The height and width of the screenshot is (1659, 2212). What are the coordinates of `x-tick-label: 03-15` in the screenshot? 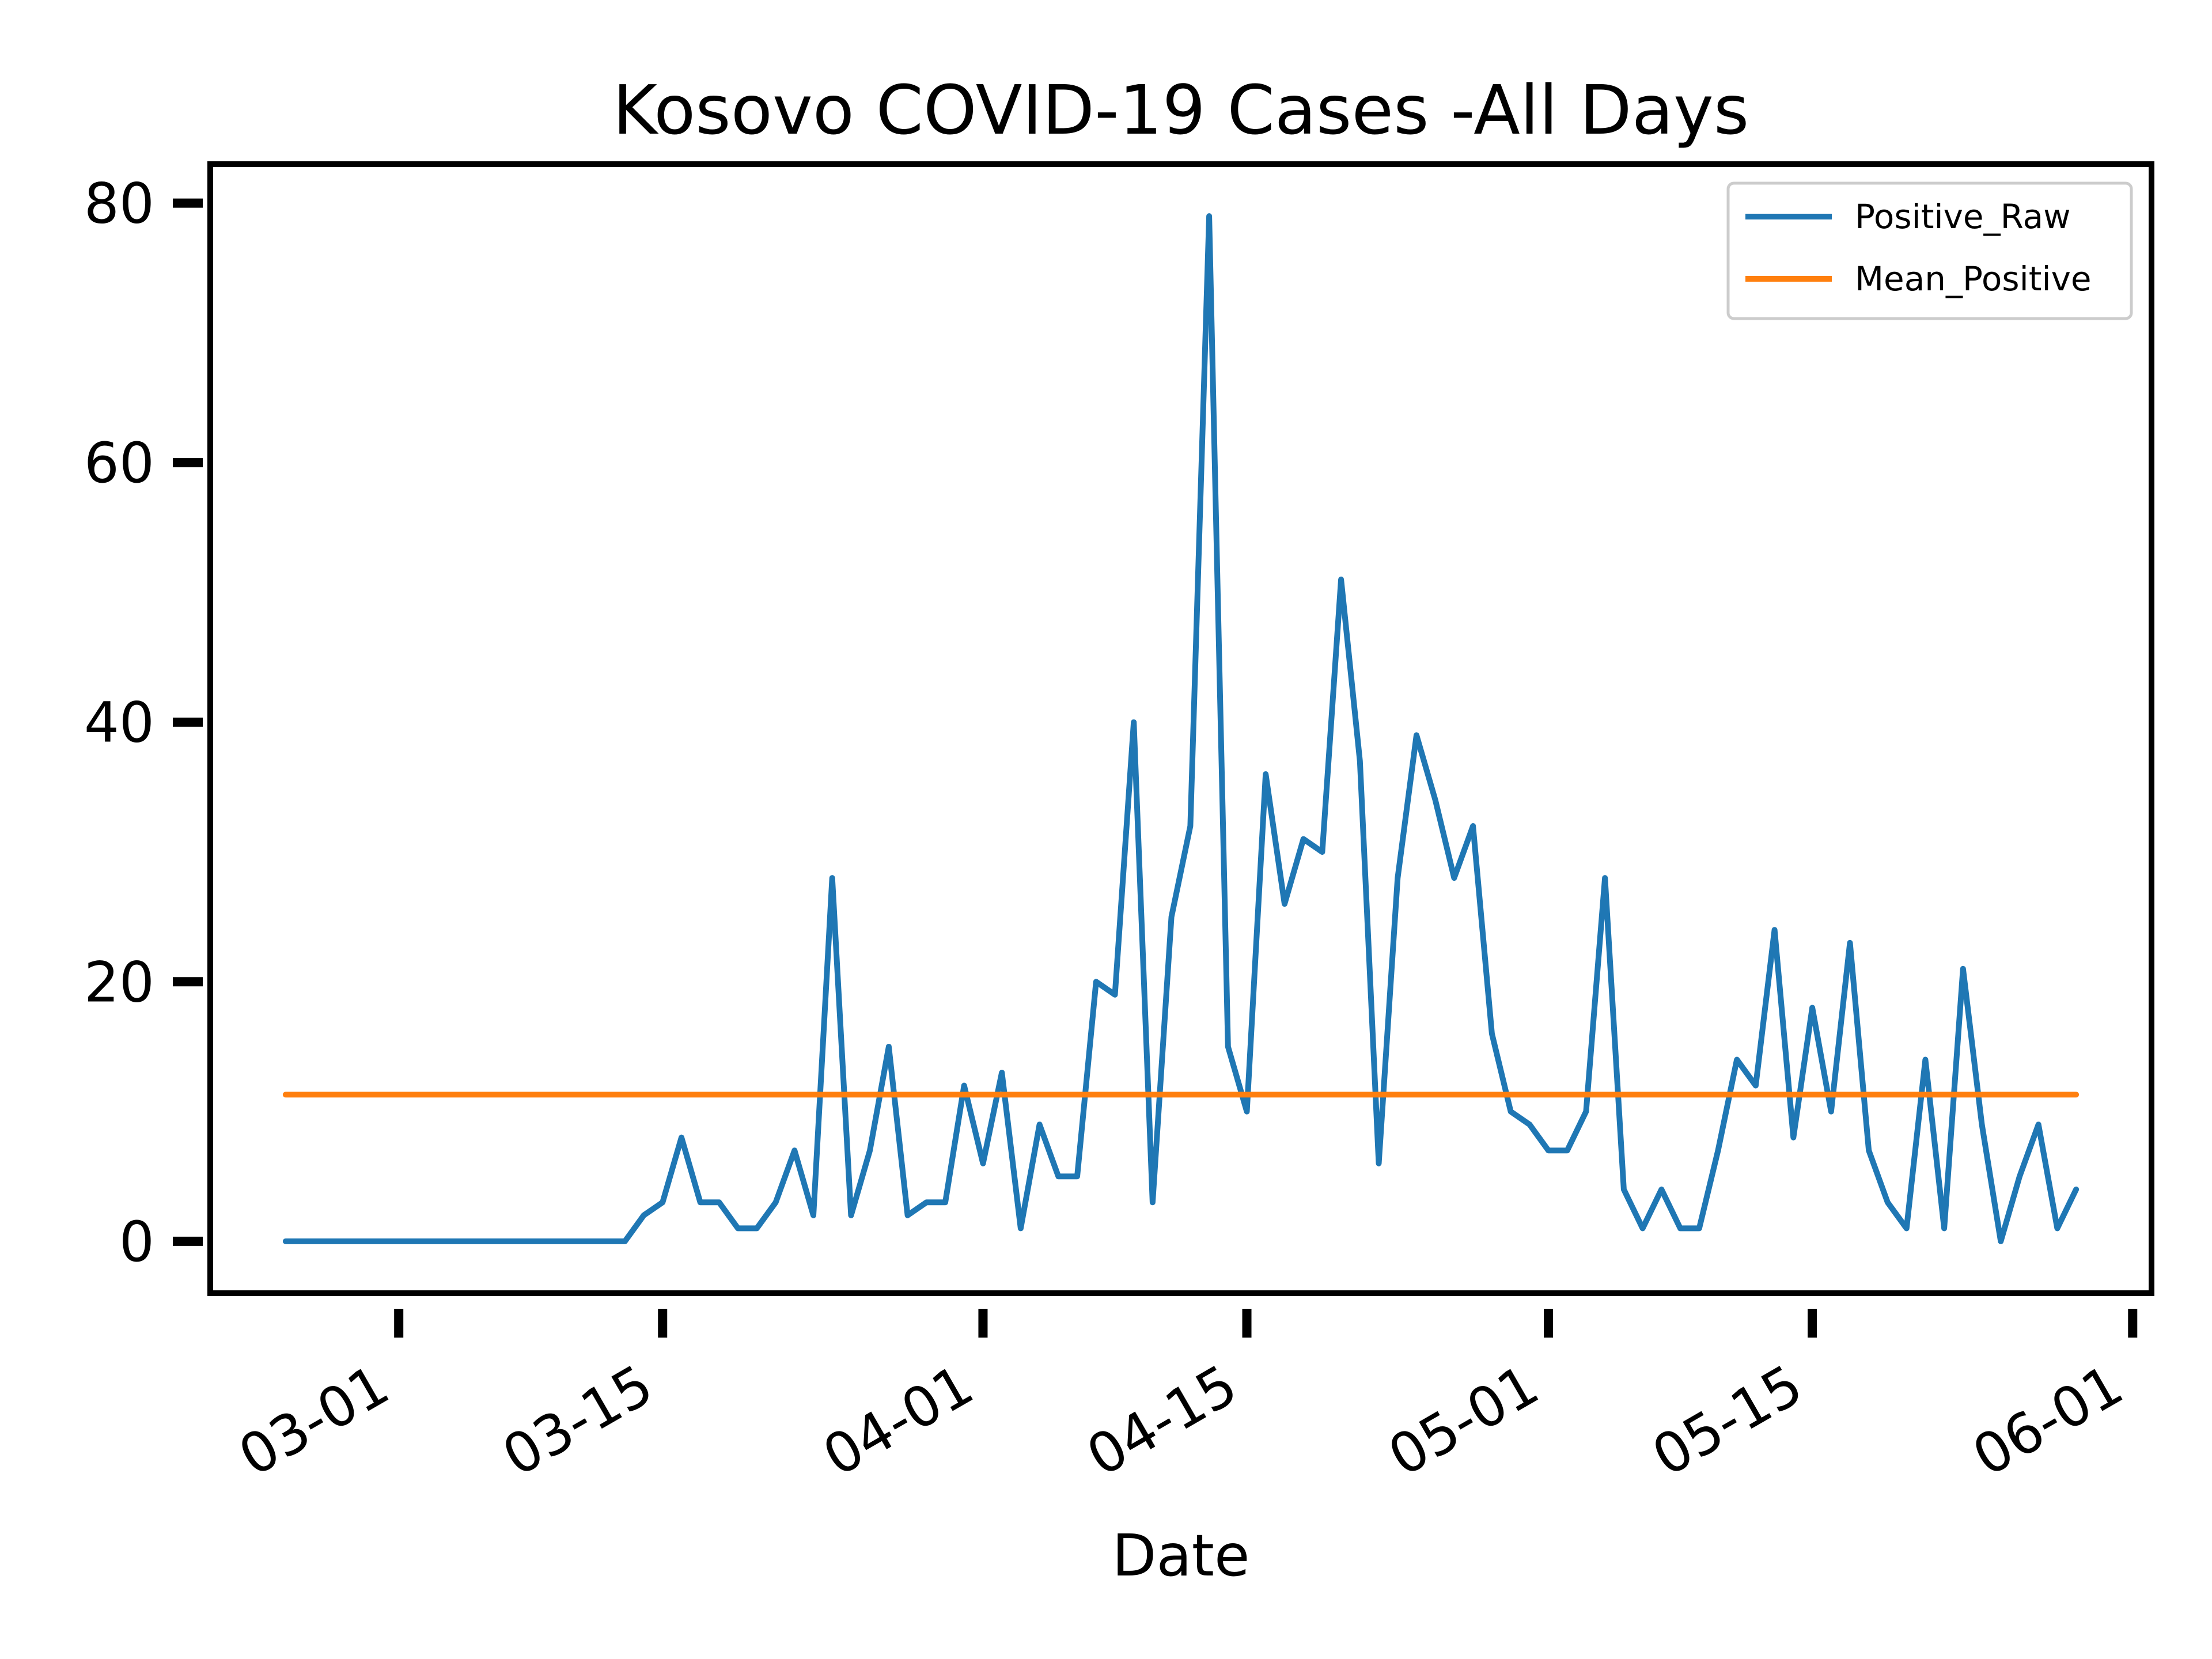 It's located at (578, 1420).